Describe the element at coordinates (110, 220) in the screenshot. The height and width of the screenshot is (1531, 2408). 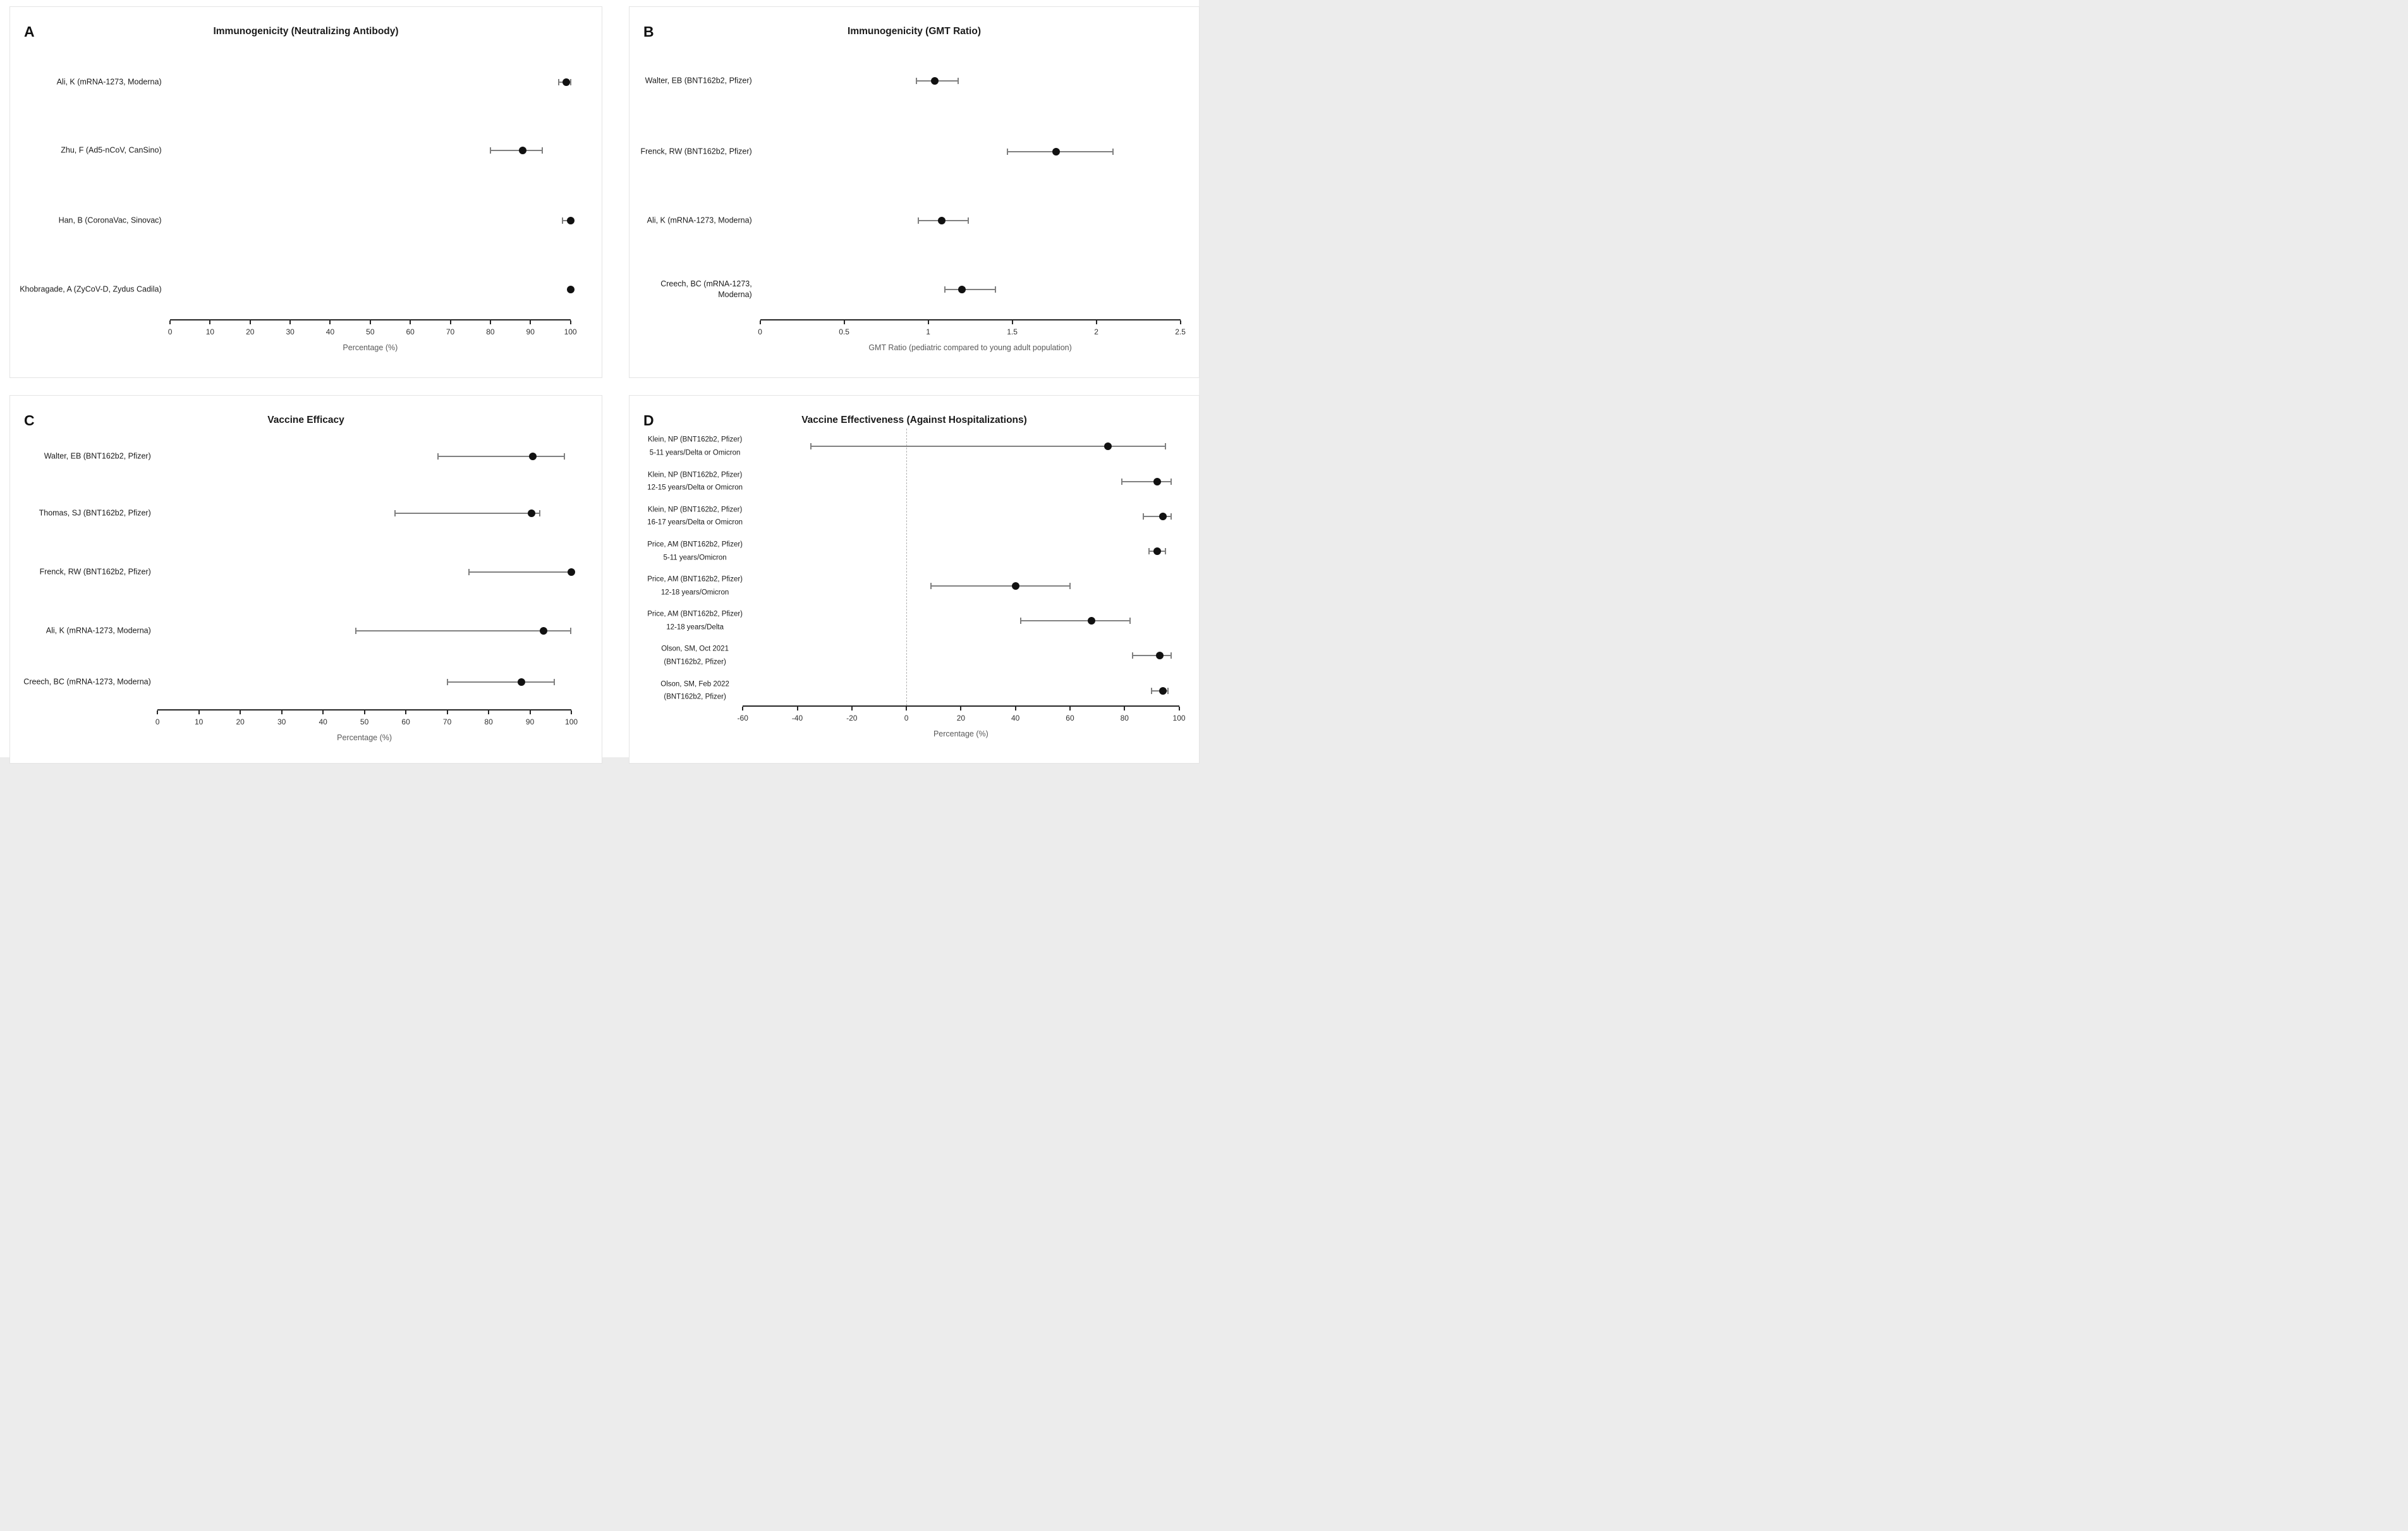
I see `study-label: Han, B (CoronaVac, Sinovac)` at that location.